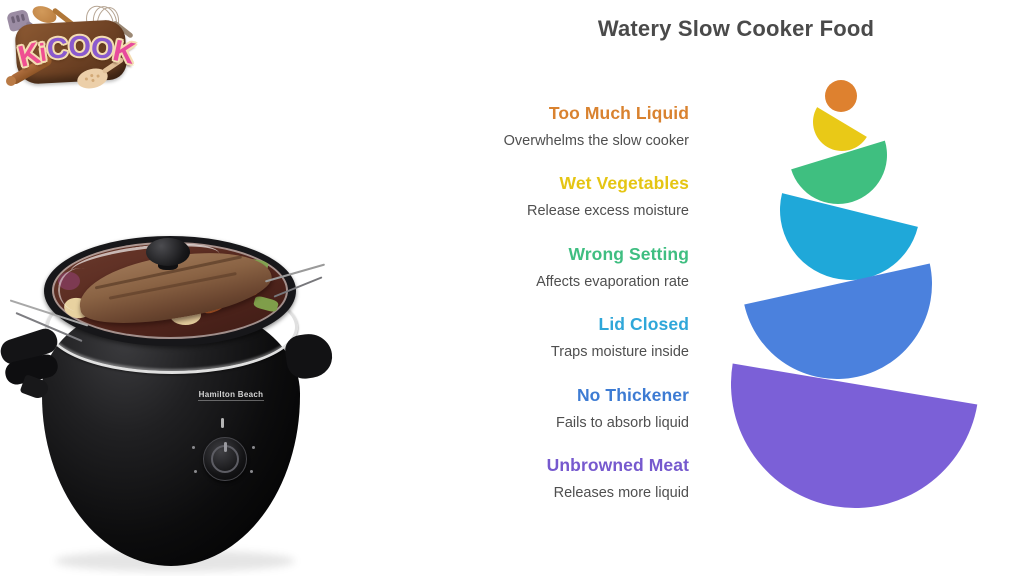 The height and width of the screenshot is (576, 1024). Describe the element at coordinates (225, 447) in the screenshot. I see `control-knob-pointer` at that location.